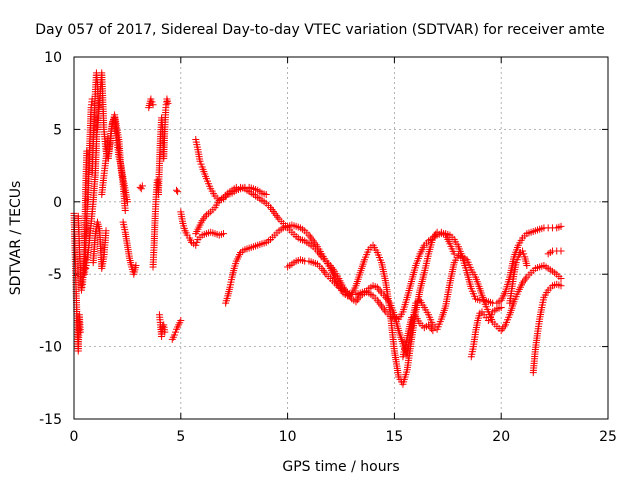 The image size is (640, 480). What do you see at coordinates (501, 437) in the screenshot?
I see `x-tick-label: 20` at bounding box center [501, 437].